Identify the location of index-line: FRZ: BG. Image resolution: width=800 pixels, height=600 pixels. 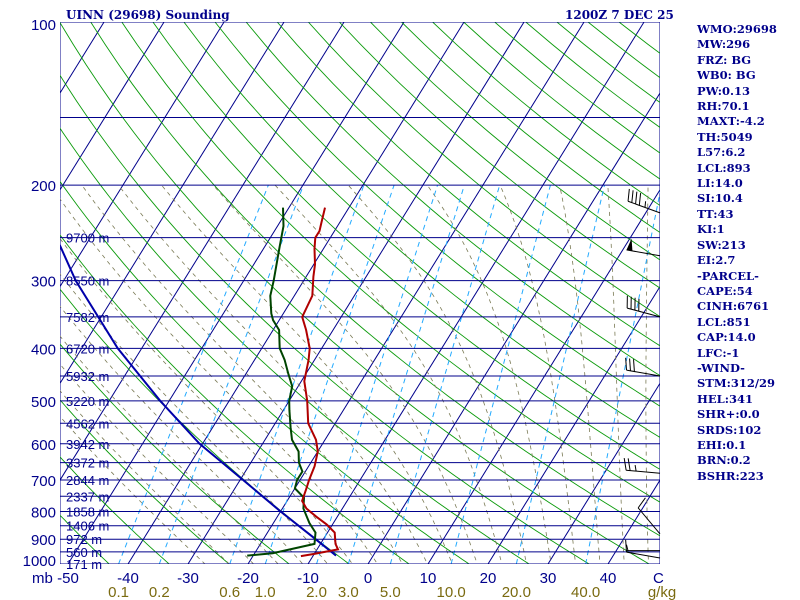
(724, 59).